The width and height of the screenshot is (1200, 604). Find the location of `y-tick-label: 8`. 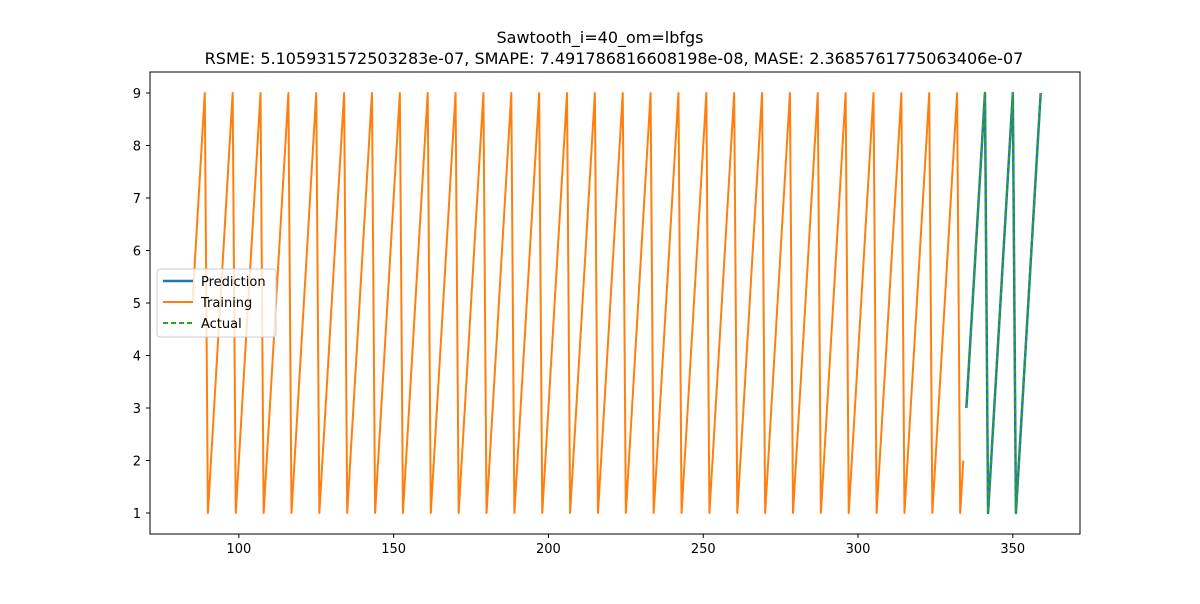

y-tick-label: 8 is located at coordinates (137, 147).